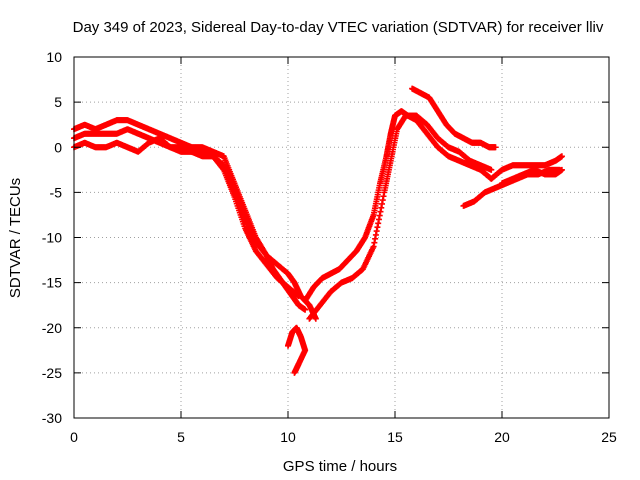 The width and height of the screenshot is (640, 480). What do you see at coordinates (52, 418) in the screenshot?
I see `y-tick-label: -30` at bounding box center [52, 418].